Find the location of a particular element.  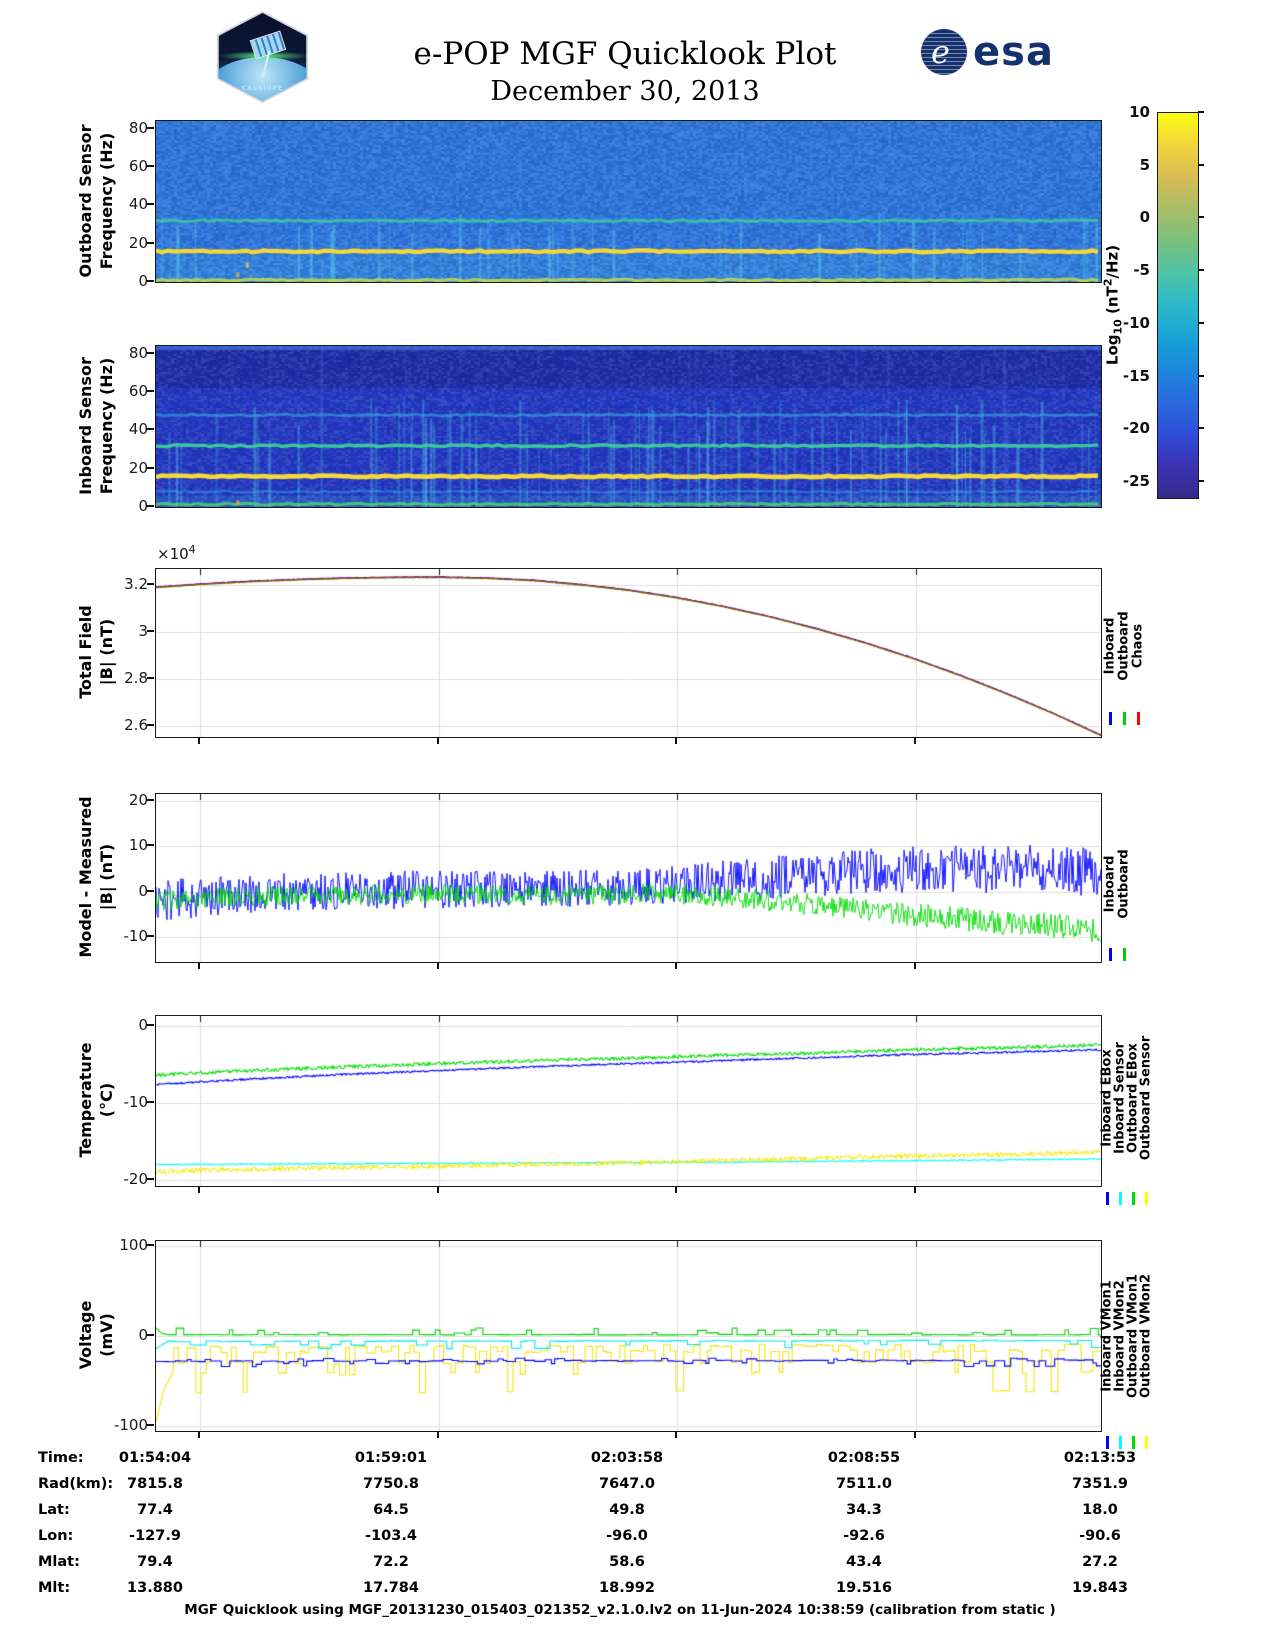

voltage-x-tick-mark is located at coordinates (438, 1434).